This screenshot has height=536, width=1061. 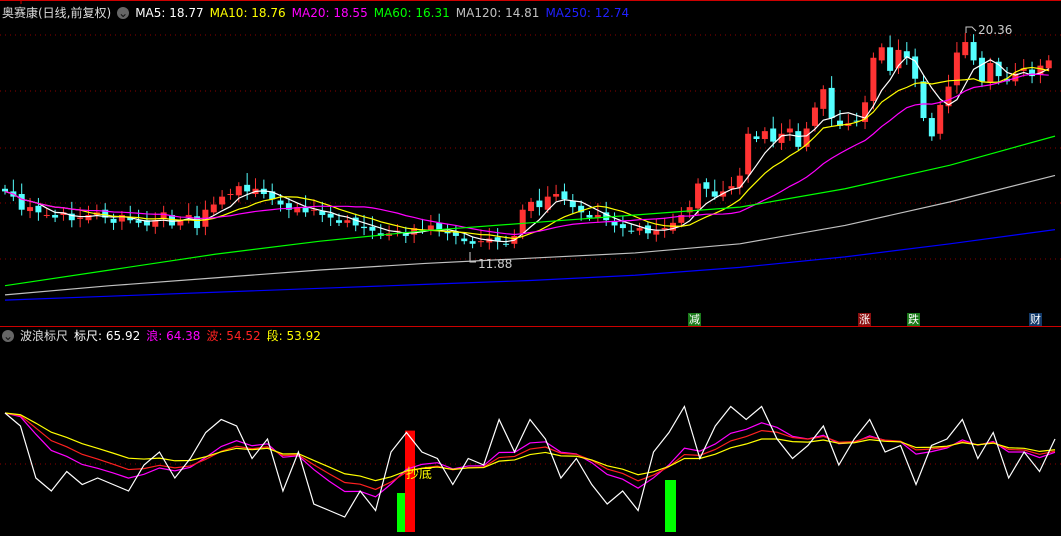 I want to click on wave-value: 浪: 64.38, so click(x=173, y=336).